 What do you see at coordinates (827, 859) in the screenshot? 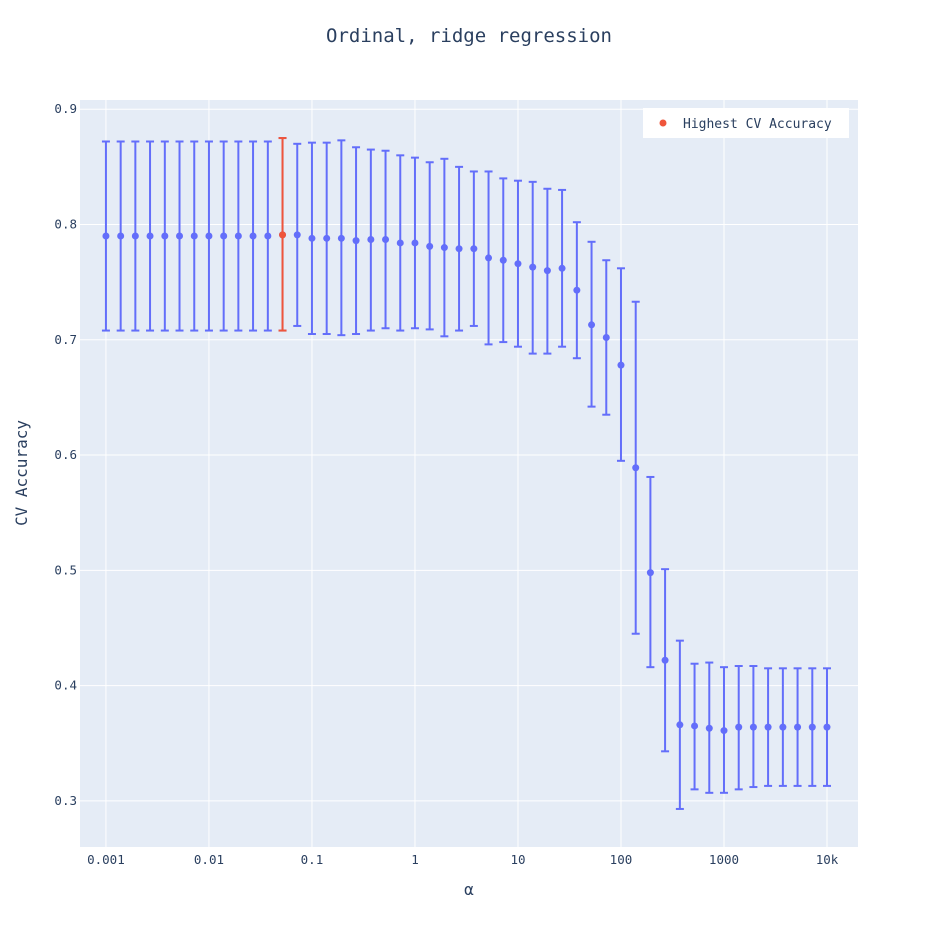
I see `x-tick-label: 10k` at bounding box center [827, 859].